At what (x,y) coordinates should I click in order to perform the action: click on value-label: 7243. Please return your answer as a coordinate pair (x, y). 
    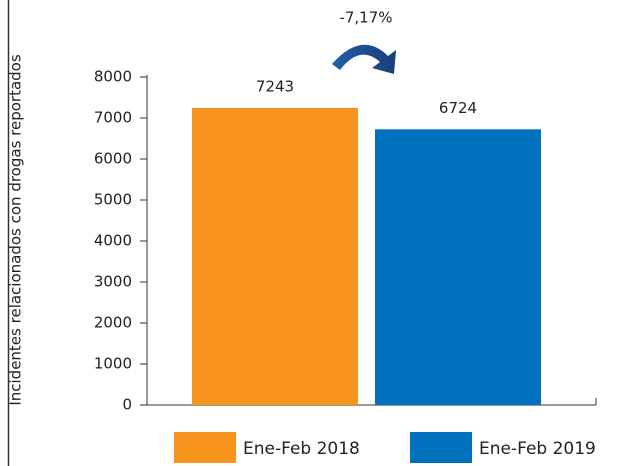
    Looking at the image, I should click on (275, 87).